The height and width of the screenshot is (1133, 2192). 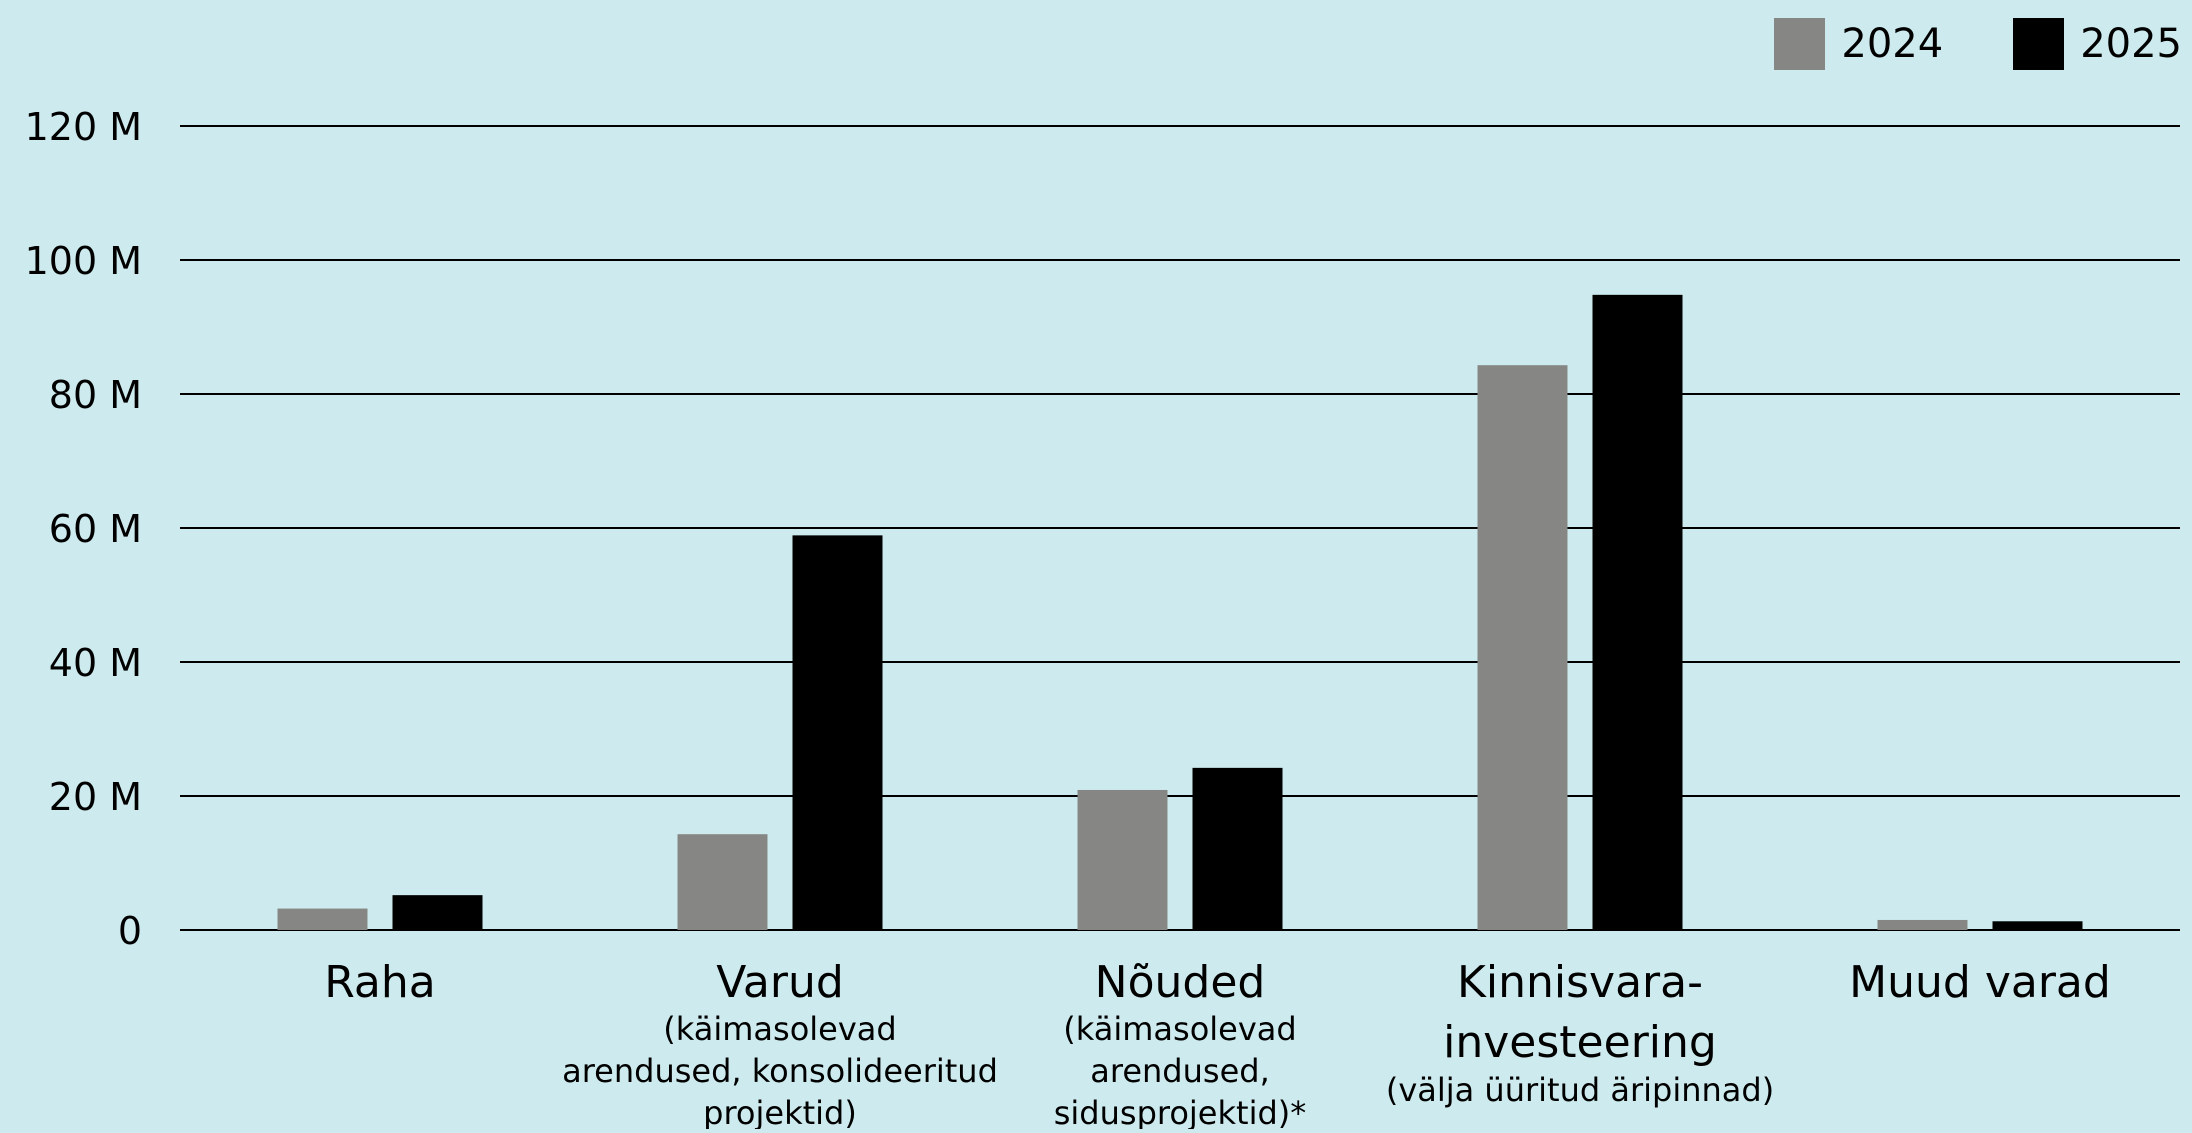 What do you see at coordinates (130, 931) in the screenshot?
I see `y-tick-label-0: 0` at bounding box center [130, 931].